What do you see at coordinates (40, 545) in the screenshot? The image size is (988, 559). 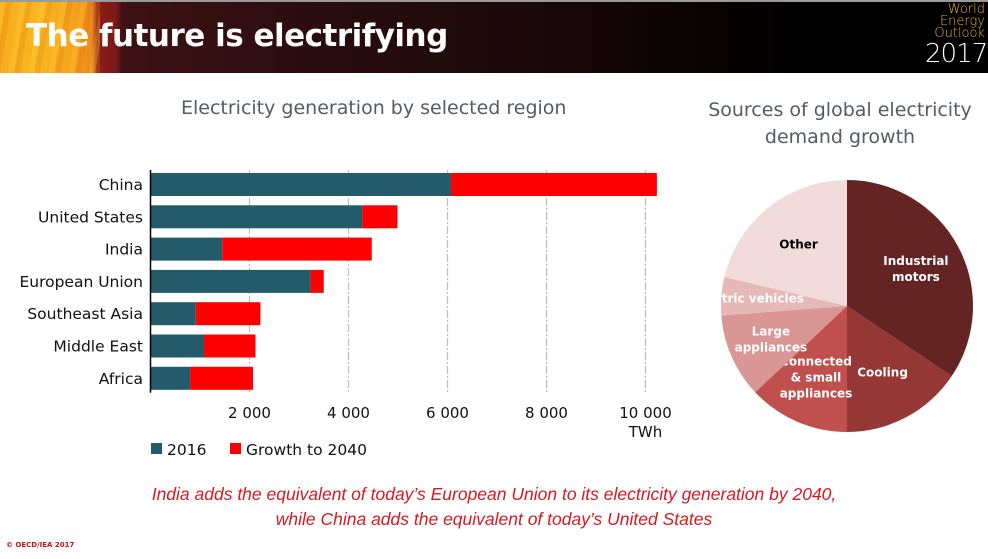 I see `copyright: © OECD/IEA 2017` at bounding box center [40, 545].